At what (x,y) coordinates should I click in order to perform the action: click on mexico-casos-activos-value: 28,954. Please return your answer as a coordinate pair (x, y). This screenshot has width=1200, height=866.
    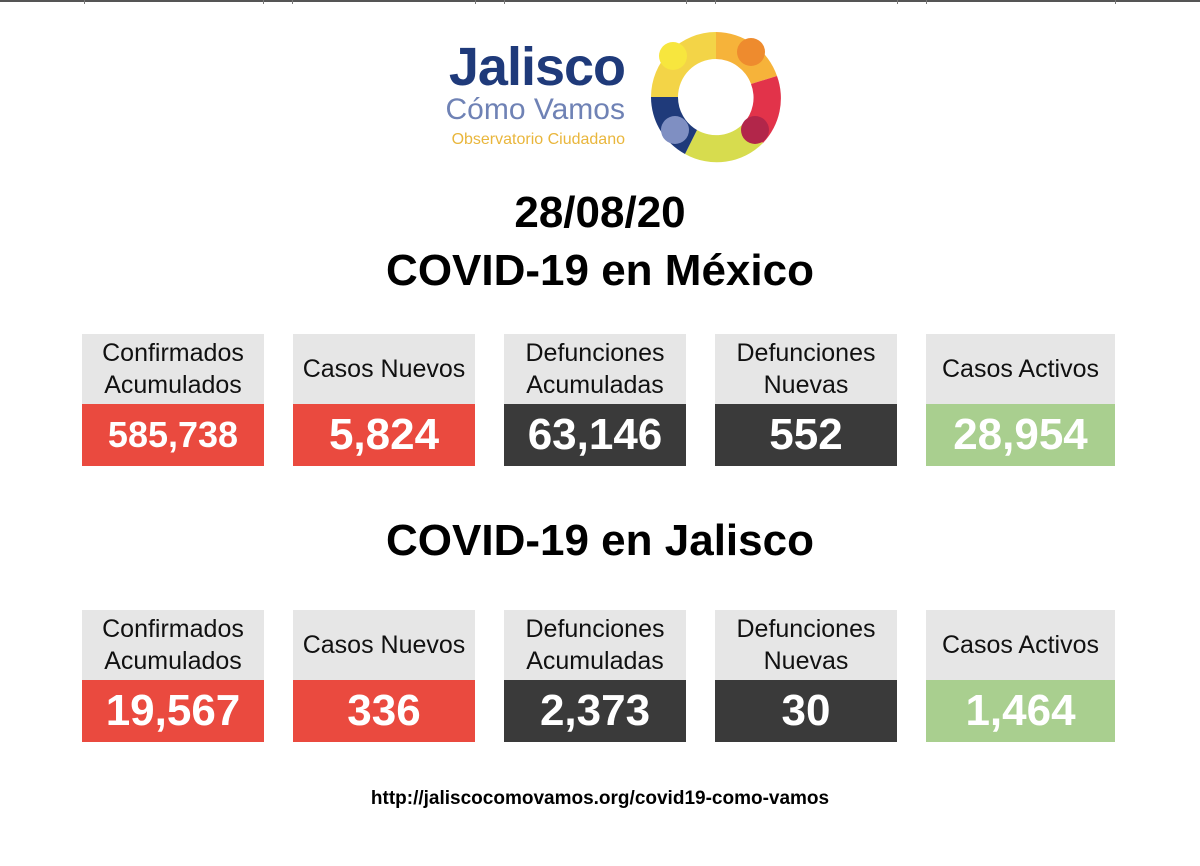
    Looking at the image, I should click on (1020, 435).